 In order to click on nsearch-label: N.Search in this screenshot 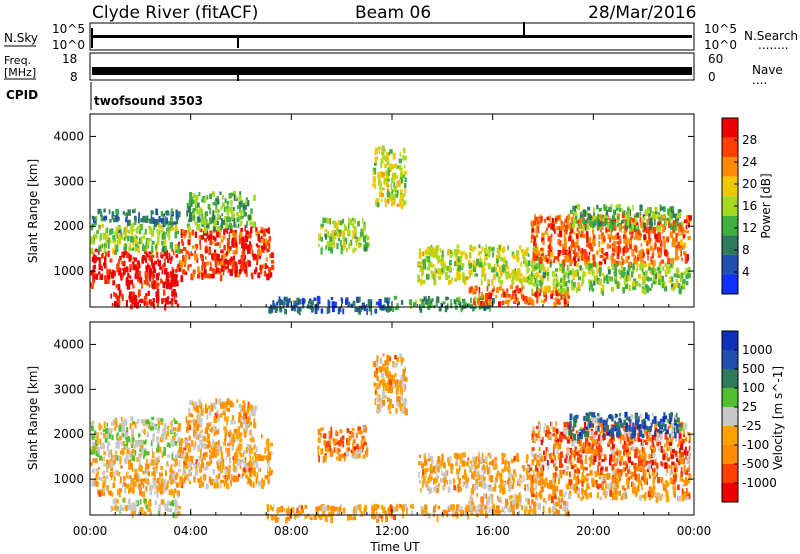, I will do `click(771, 36)`.